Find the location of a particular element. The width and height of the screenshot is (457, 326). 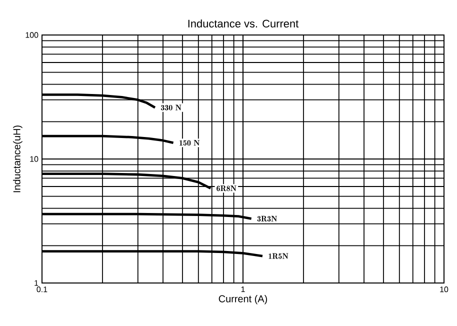

x-axis-title: Current (A) is located at coordinates (243, 299).